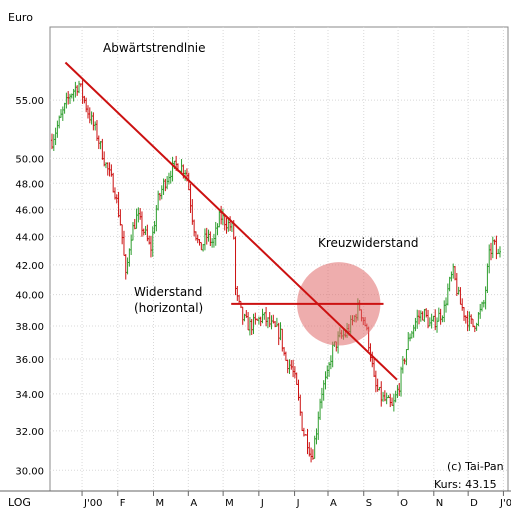  I want to click on y-tick-label: 42.00, so click(29, 266).